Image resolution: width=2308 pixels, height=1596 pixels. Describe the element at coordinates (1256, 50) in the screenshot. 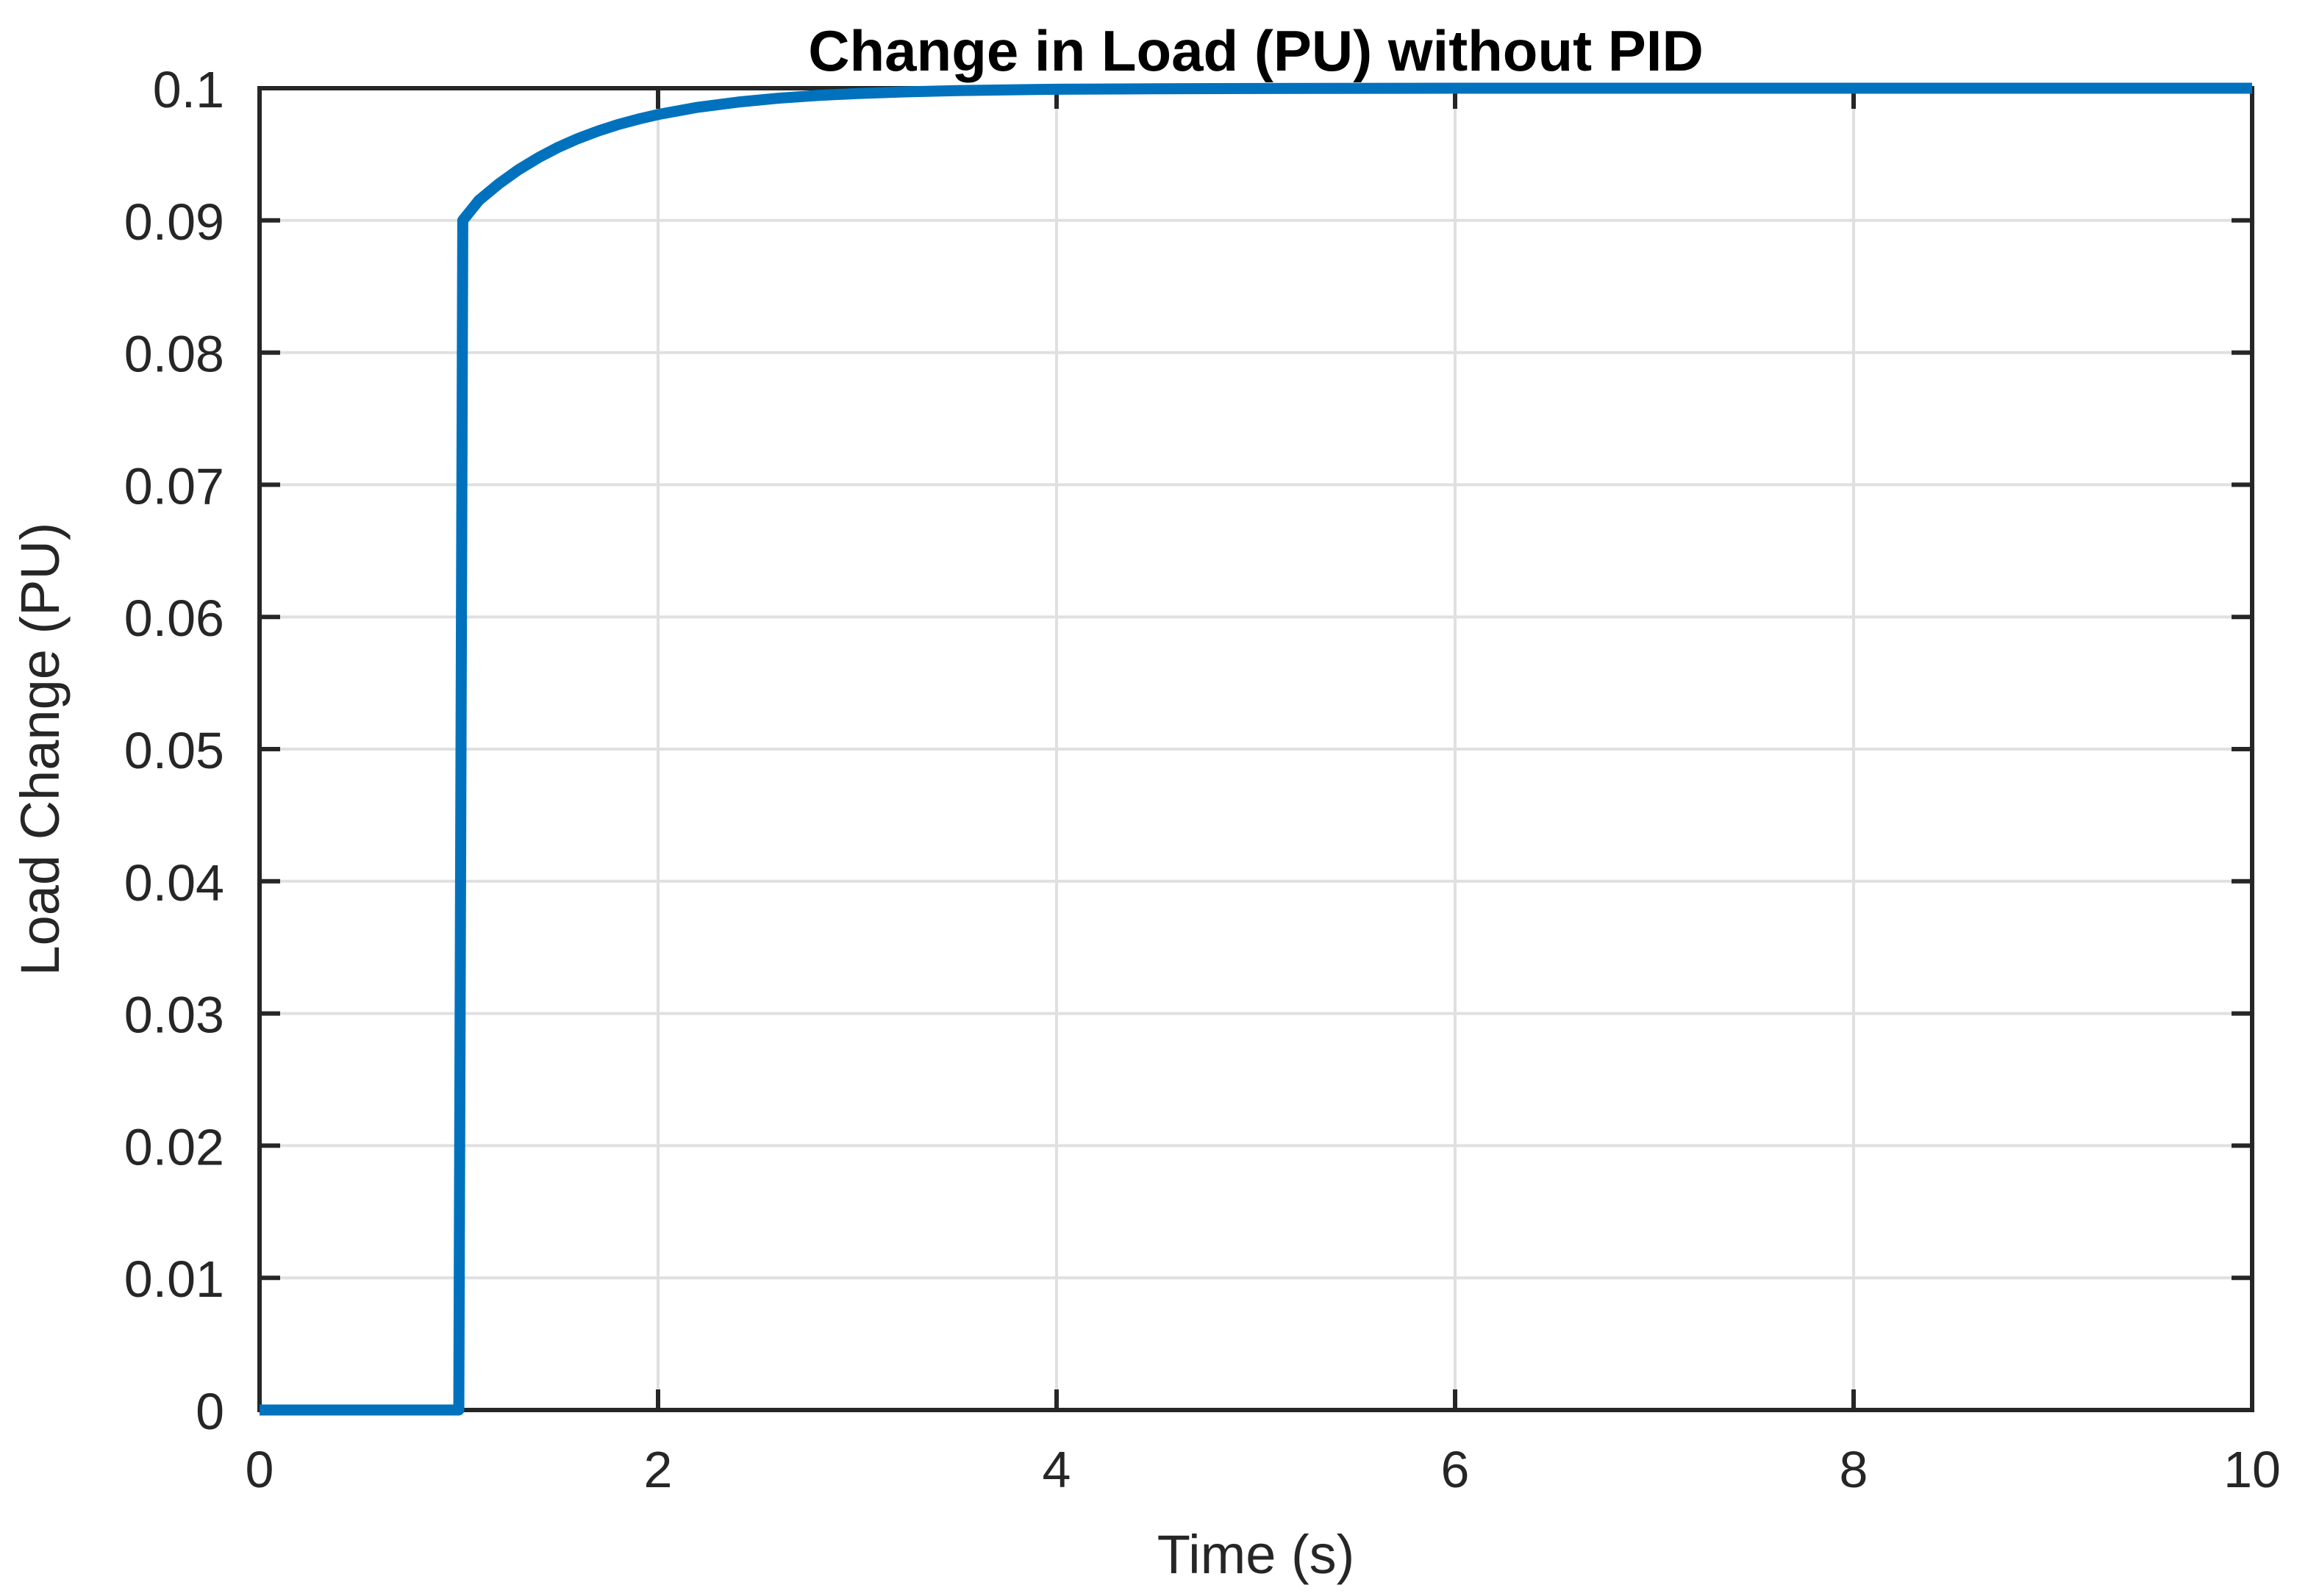

I see `chart-title: Change in Load (PU) without PID` at that location.